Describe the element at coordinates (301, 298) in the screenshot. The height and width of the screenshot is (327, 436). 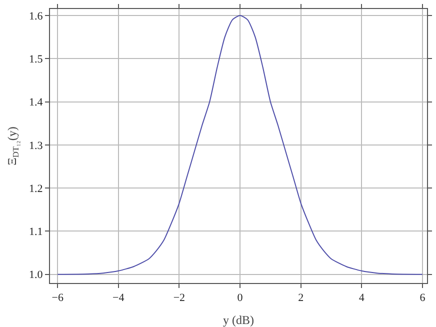
I see `x-tick-label: 2` at that location.